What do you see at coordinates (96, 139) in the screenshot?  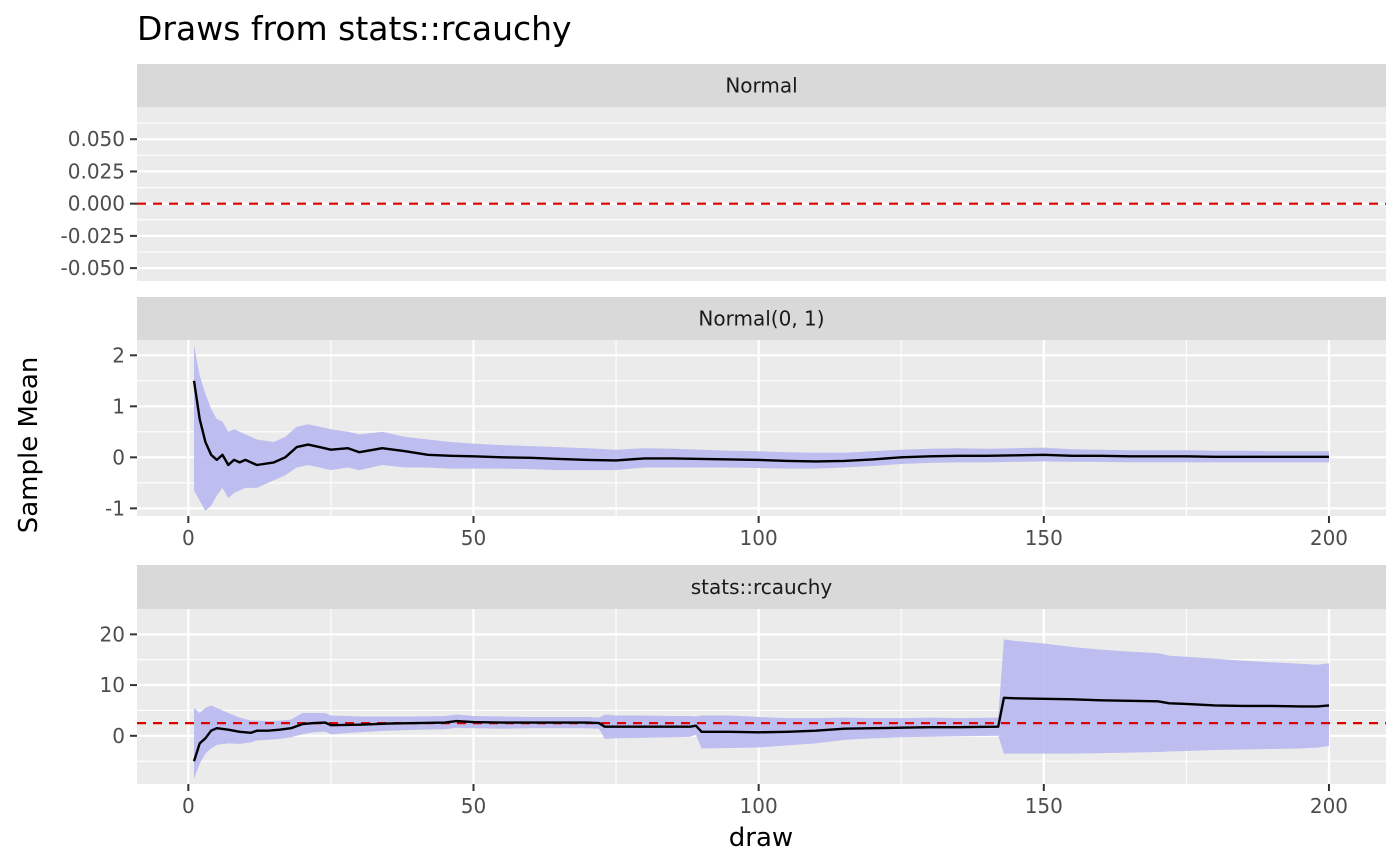 I see `y-tick-label: 0.050` at bounding box center [96, 139].